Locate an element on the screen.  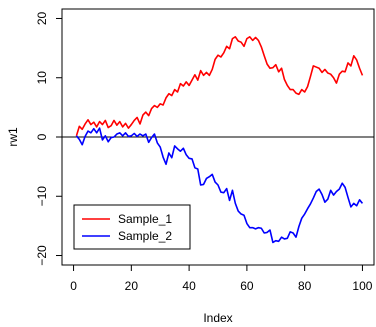
y-axis: 20 10 0 −10 −20 is located at coordinates (49, 138).